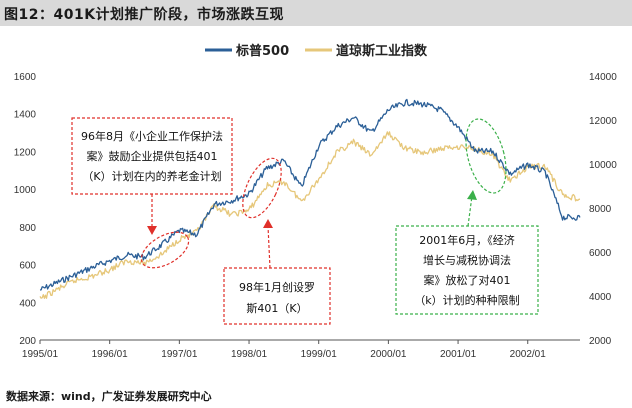  Describe the element at coordinates (458, 354) in the screenshot. I see `x-tick-label: 2001/01` at that location.